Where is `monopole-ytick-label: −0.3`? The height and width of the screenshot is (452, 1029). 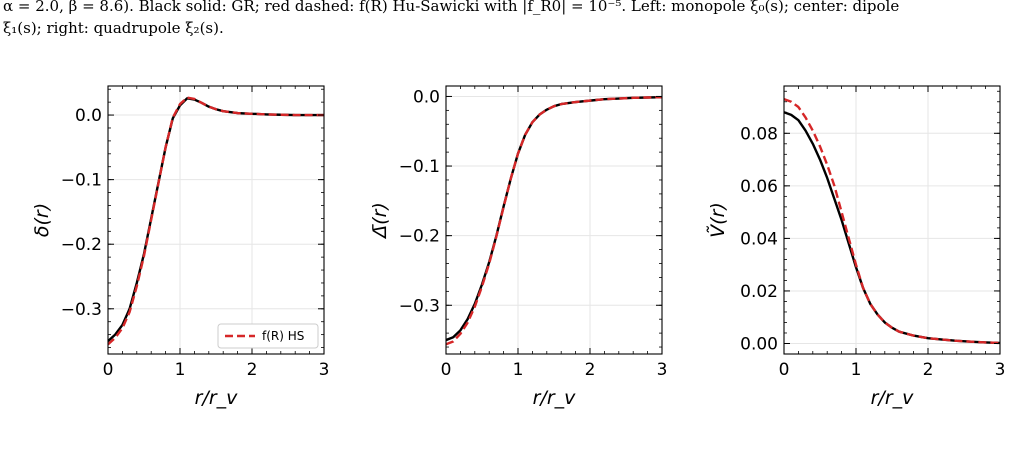 monopole-ytick-label: −0.3 is located at coordinates (81, 310).